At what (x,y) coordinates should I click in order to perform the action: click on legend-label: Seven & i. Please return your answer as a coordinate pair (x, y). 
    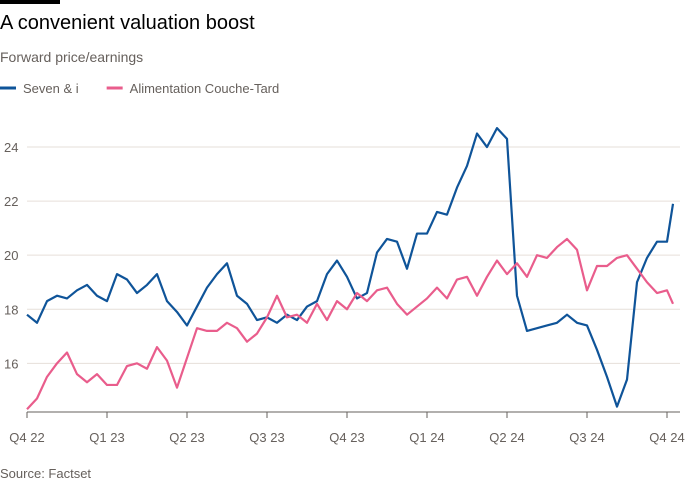
    Looking at the image, I should click on (51, 88).